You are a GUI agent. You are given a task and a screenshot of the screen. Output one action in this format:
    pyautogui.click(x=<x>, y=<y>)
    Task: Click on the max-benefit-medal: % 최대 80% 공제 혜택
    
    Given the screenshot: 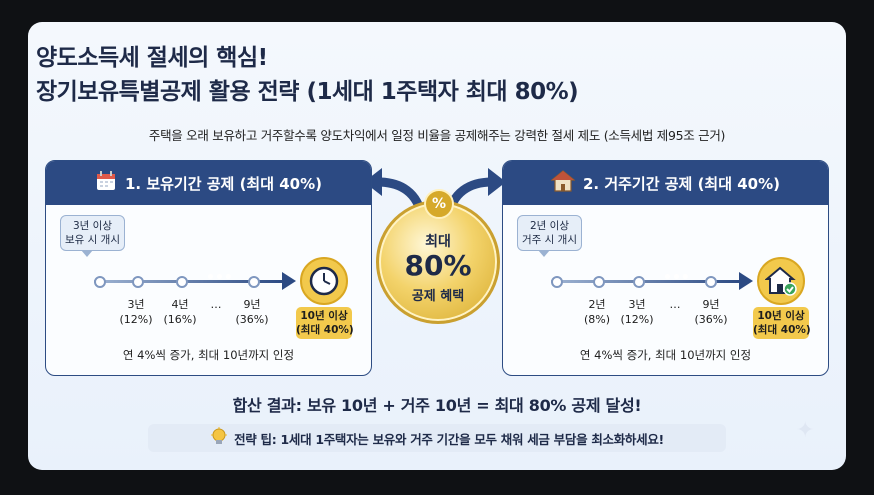 What is the action you would take?
    pyautogui.click(x=438, y=256)
    